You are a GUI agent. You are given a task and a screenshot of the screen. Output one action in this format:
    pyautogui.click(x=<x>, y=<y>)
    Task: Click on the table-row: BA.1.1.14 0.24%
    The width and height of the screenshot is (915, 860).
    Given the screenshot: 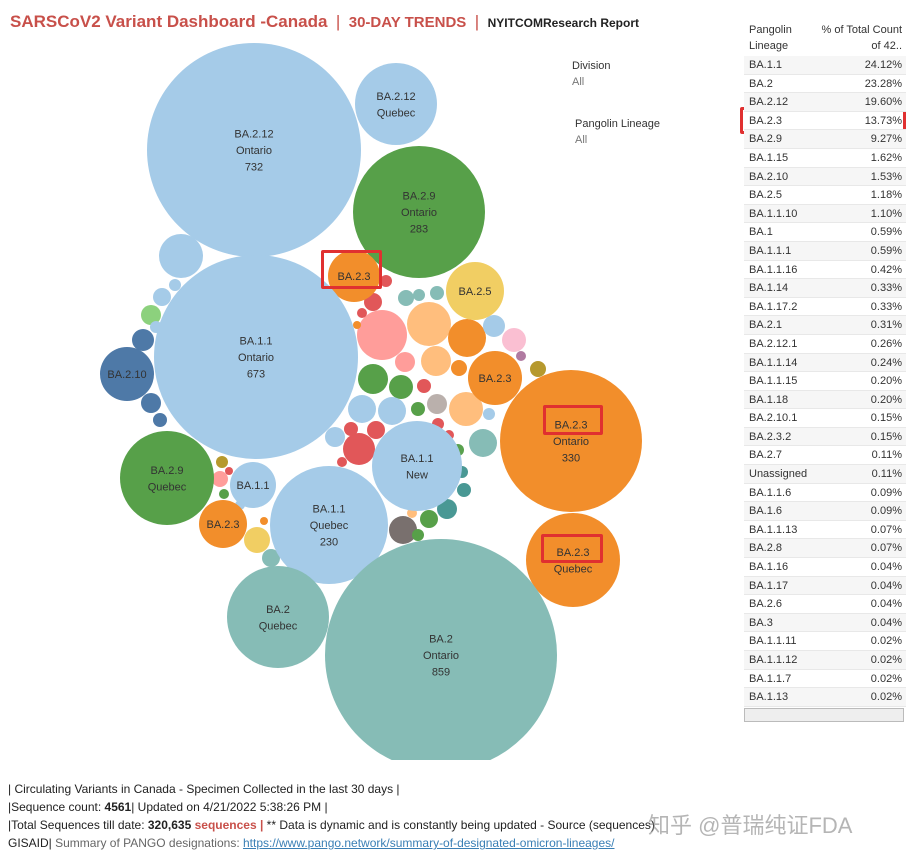 What is the action you would take?
    pyautogui.click(x=825, y=363)
    